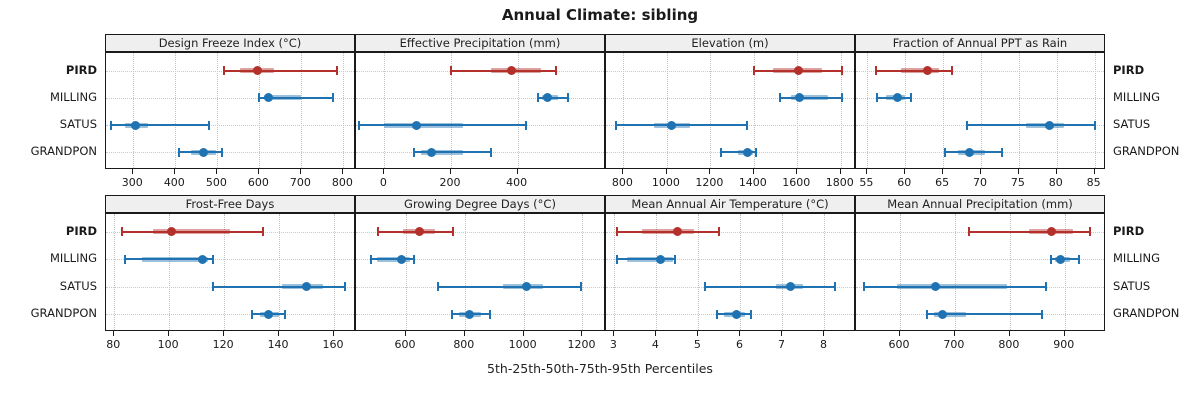  I want to click on axis-tick-label: 80, so click(113, 344).